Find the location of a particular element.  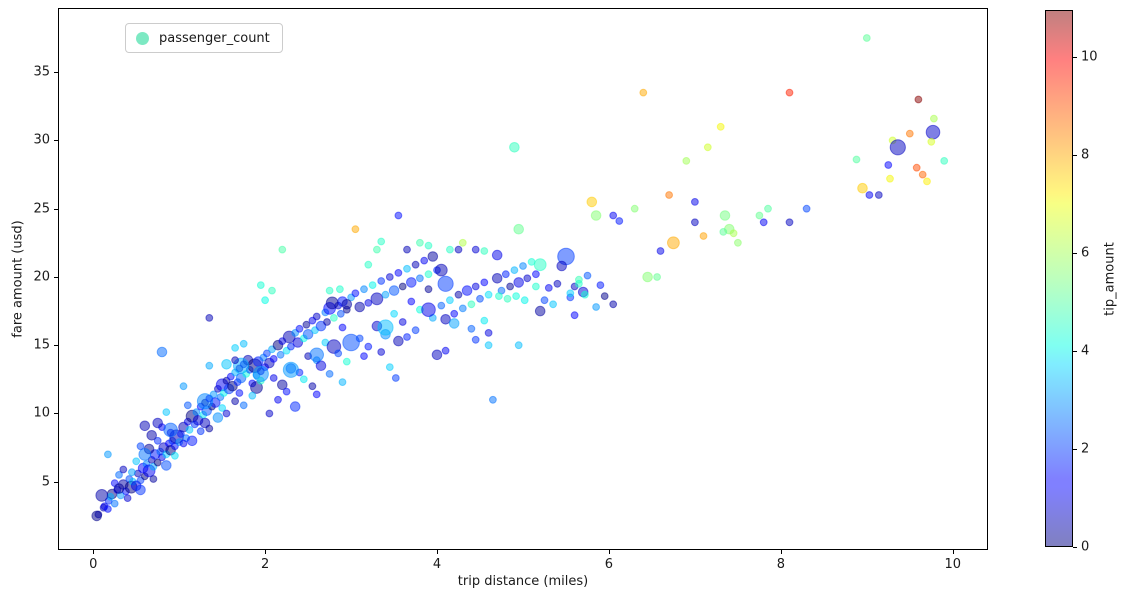

legend-marker-icon is located at coordinates (142, 38).